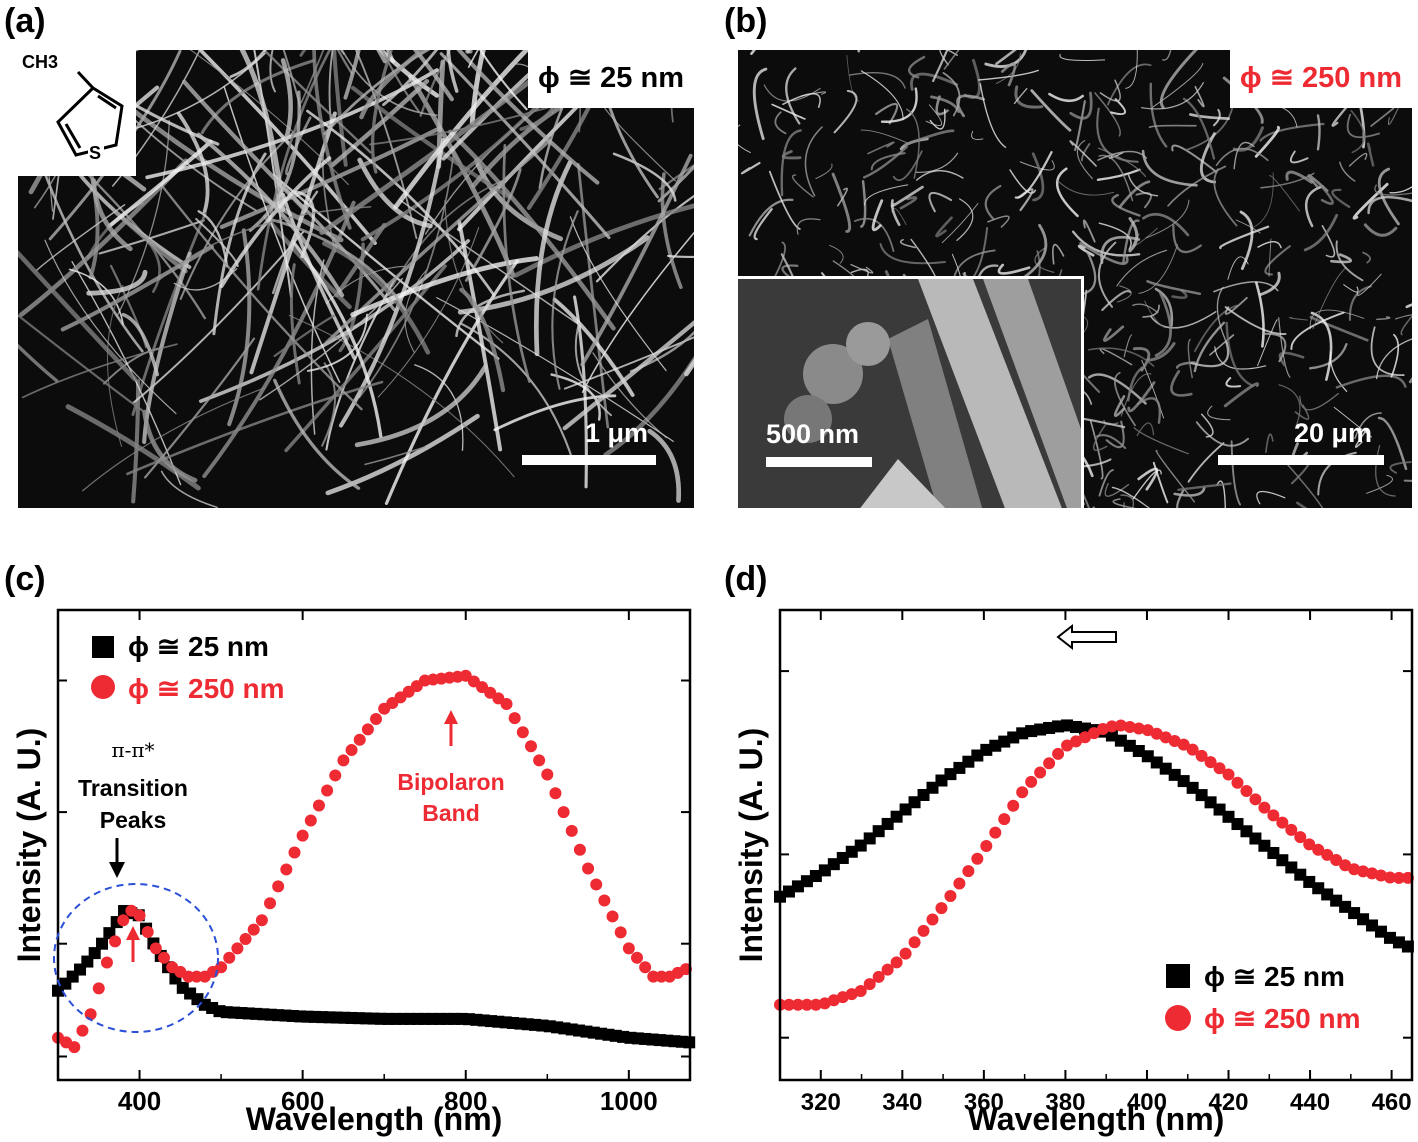  What do you see at coordinates (902, 1102) in the screenshot?
I see `x-tick-label-1: 340` at bounding box center [902, 1102].